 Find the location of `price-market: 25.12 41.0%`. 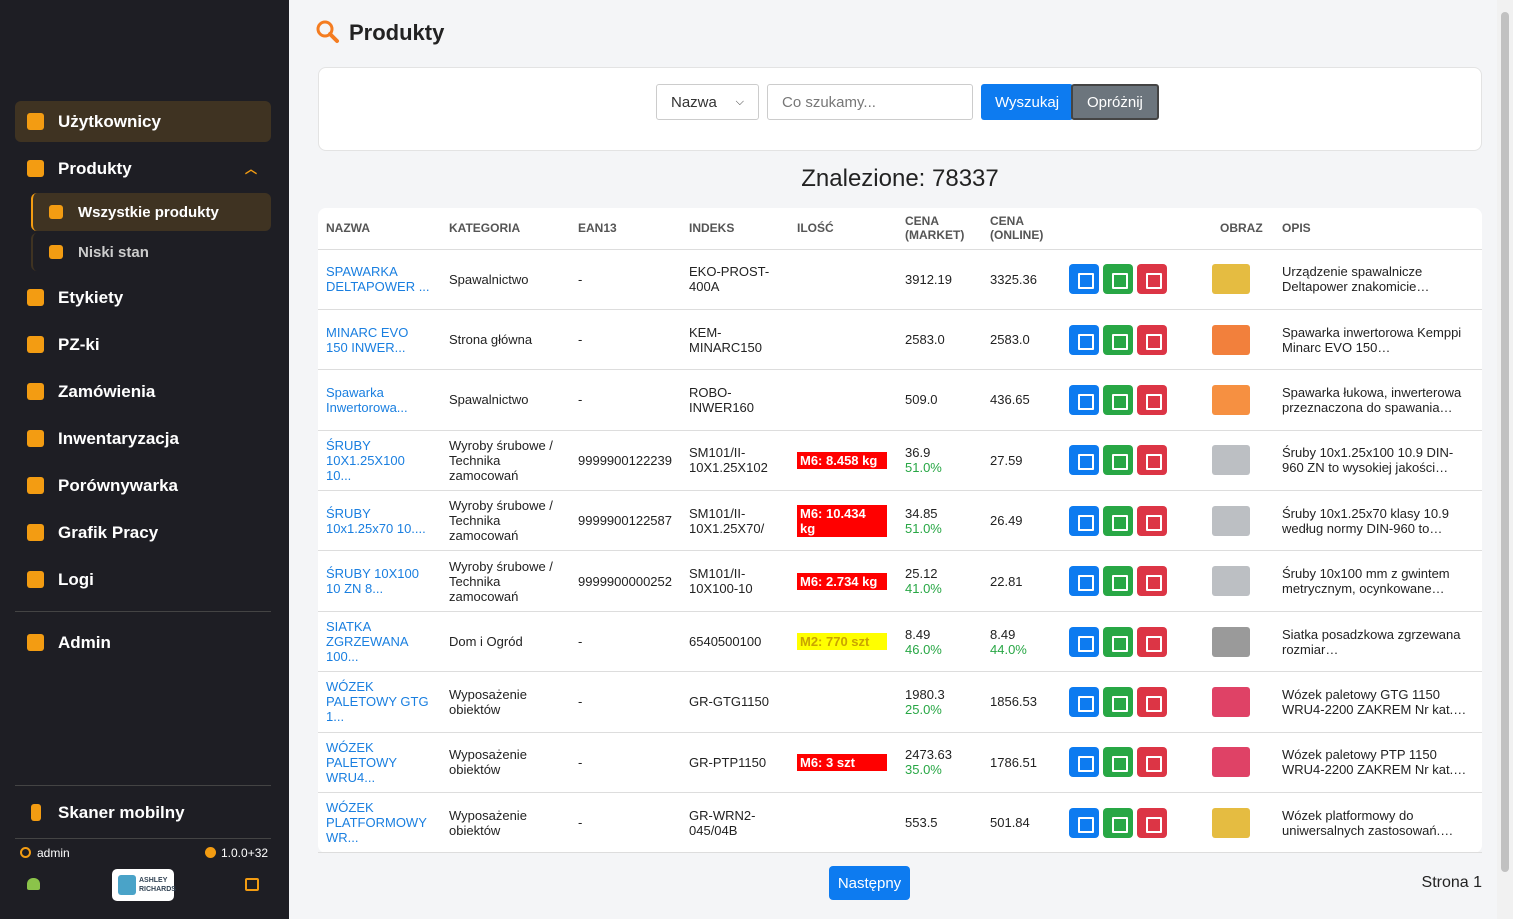

price-market: 25.12 41.0% is located at coordinates (939, 581).